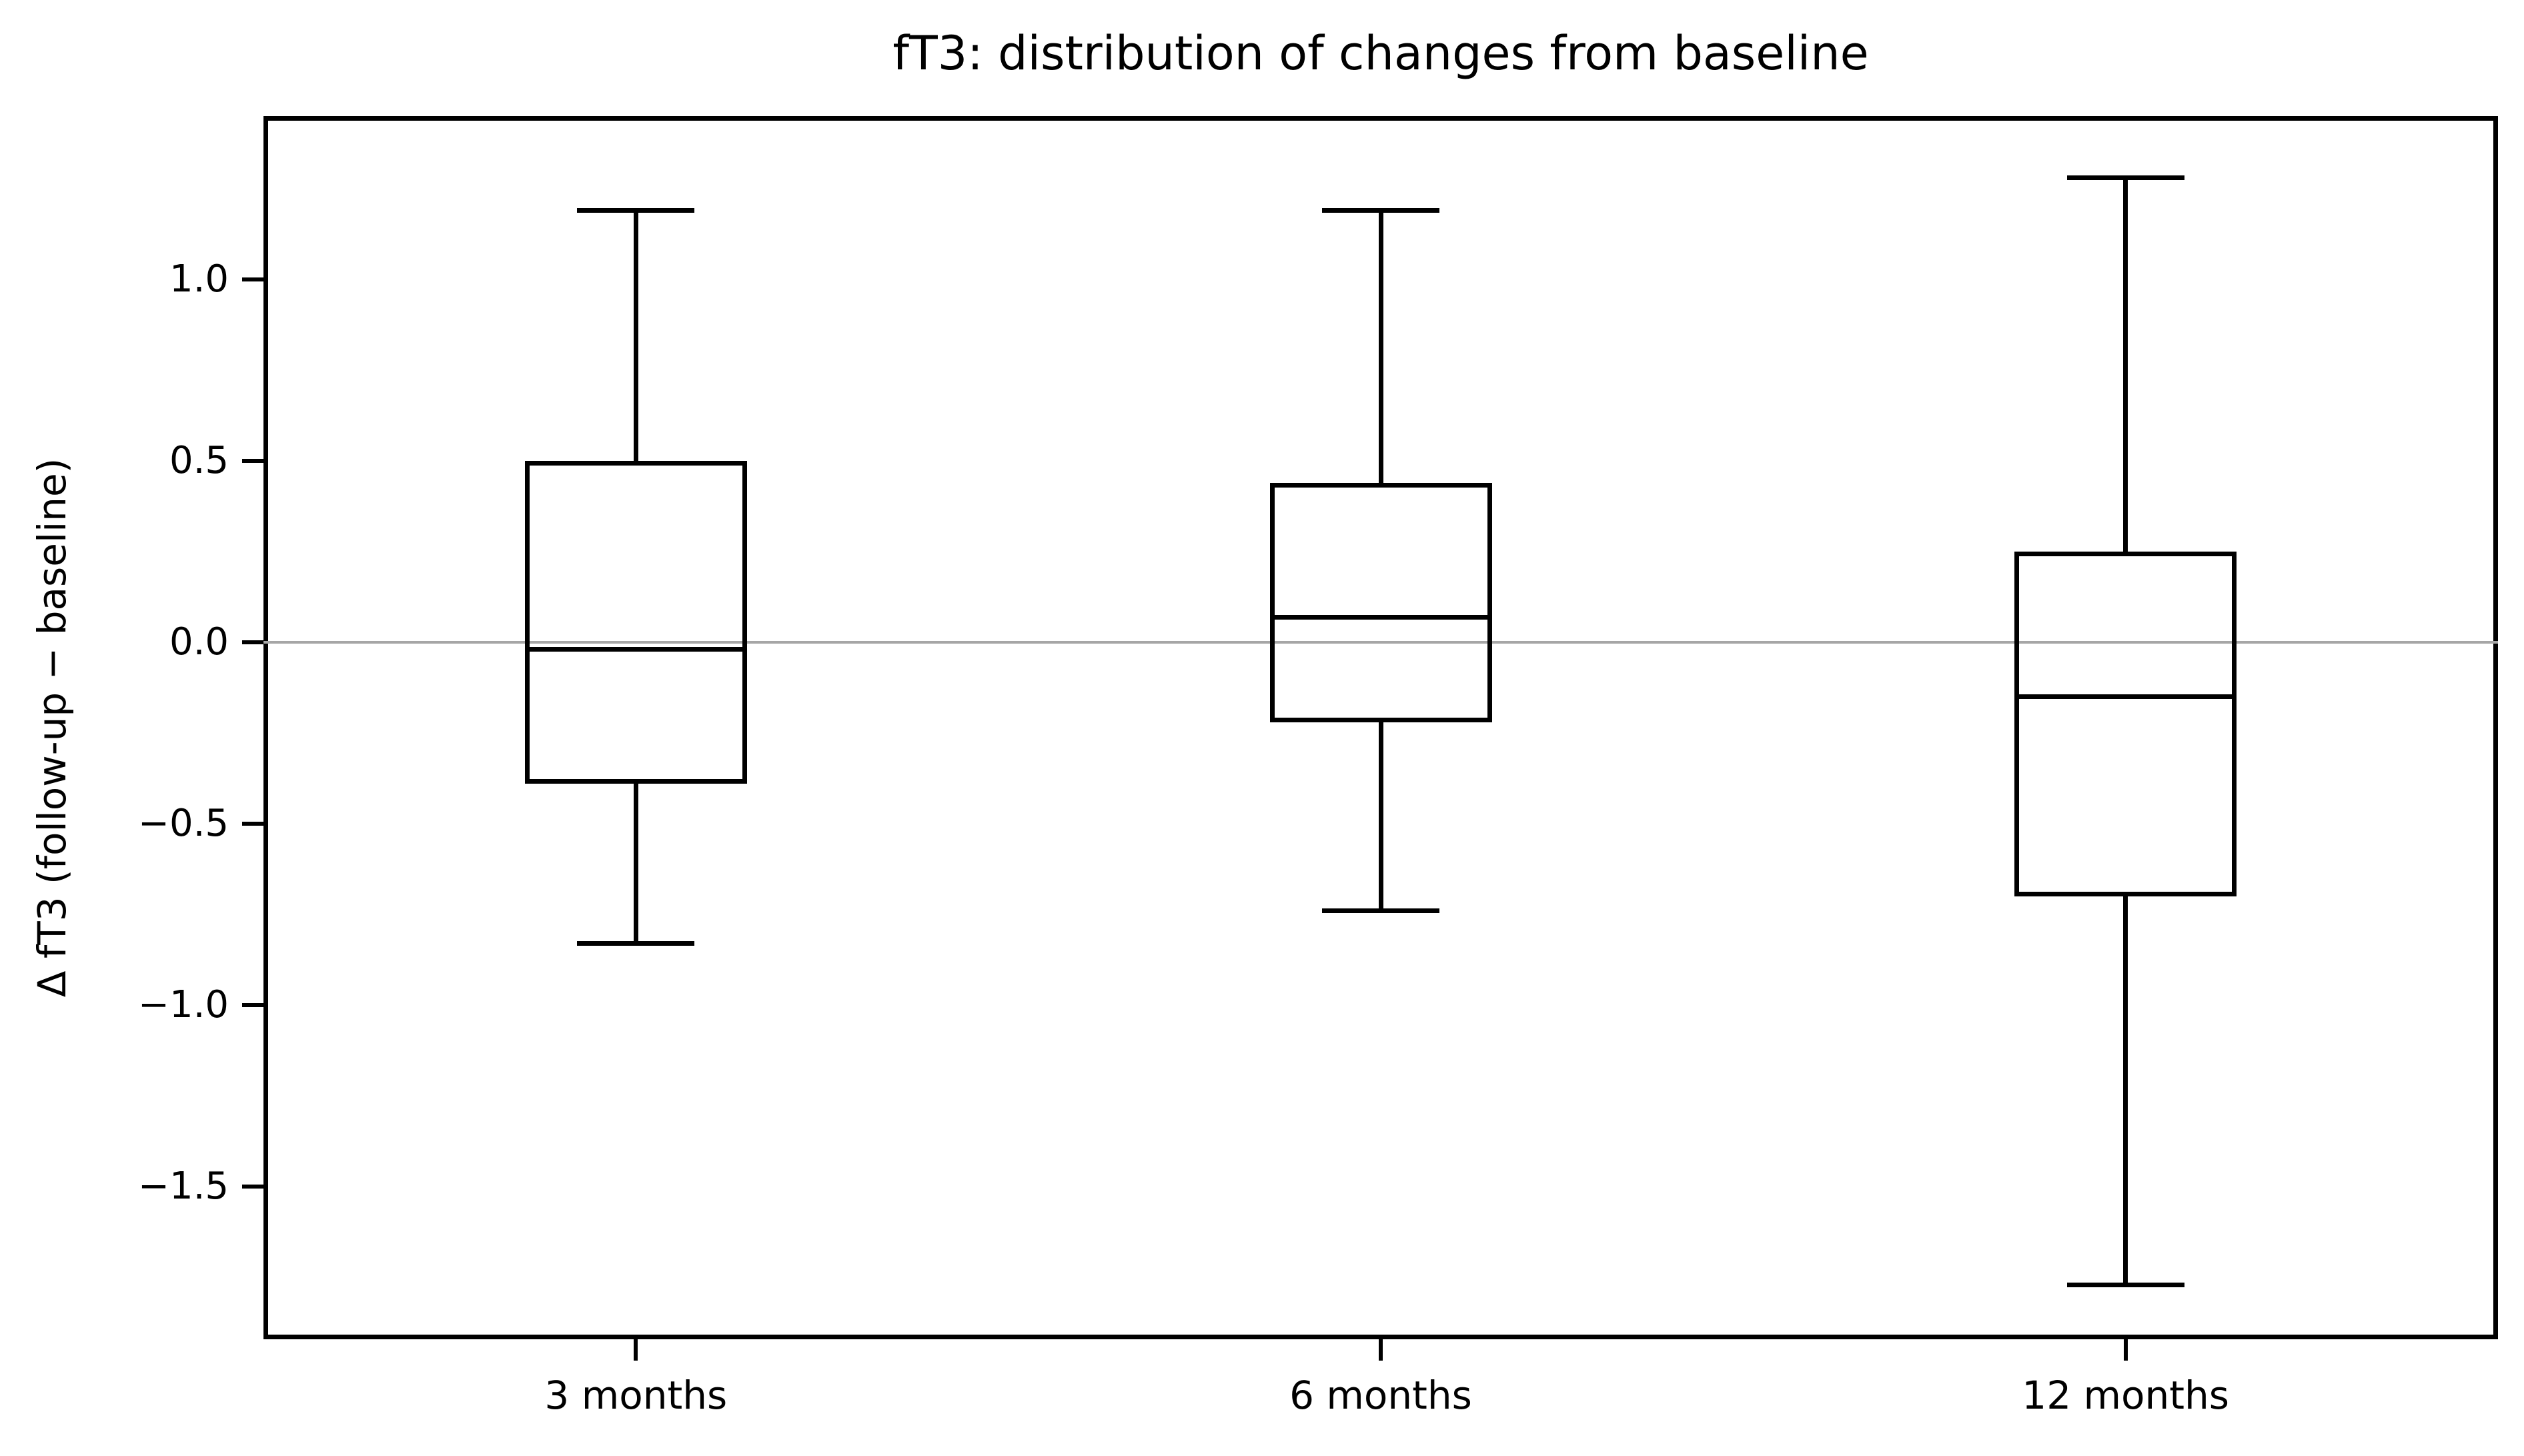  What do you see at coordinates (1380, 643) in the screenshot?
I see `zero-reference-line` at bounding box center [1380, 643].